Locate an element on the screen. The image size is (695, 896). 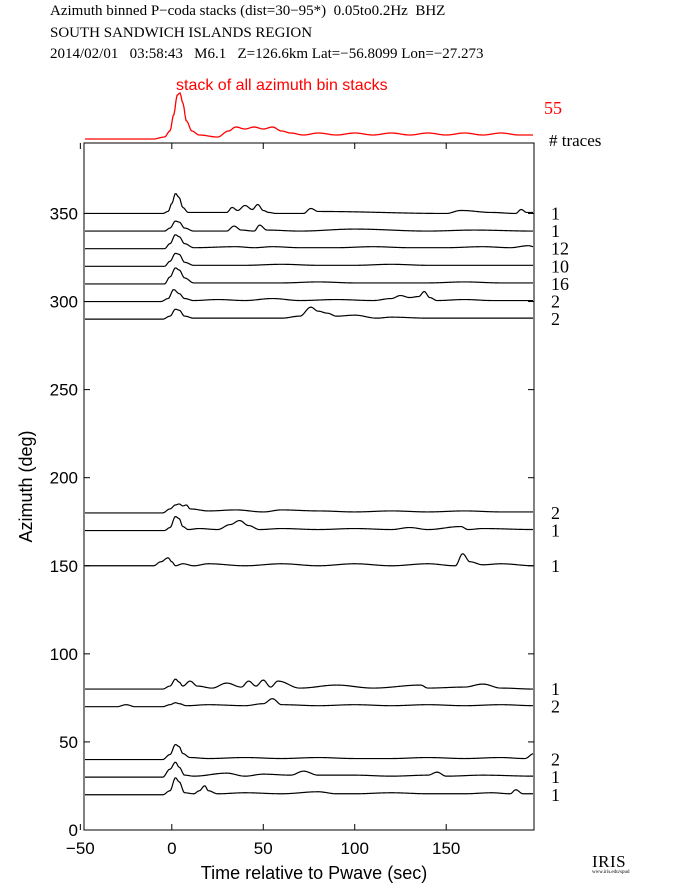
stack-trace-count: 55 is located at coordinates (553, 108).